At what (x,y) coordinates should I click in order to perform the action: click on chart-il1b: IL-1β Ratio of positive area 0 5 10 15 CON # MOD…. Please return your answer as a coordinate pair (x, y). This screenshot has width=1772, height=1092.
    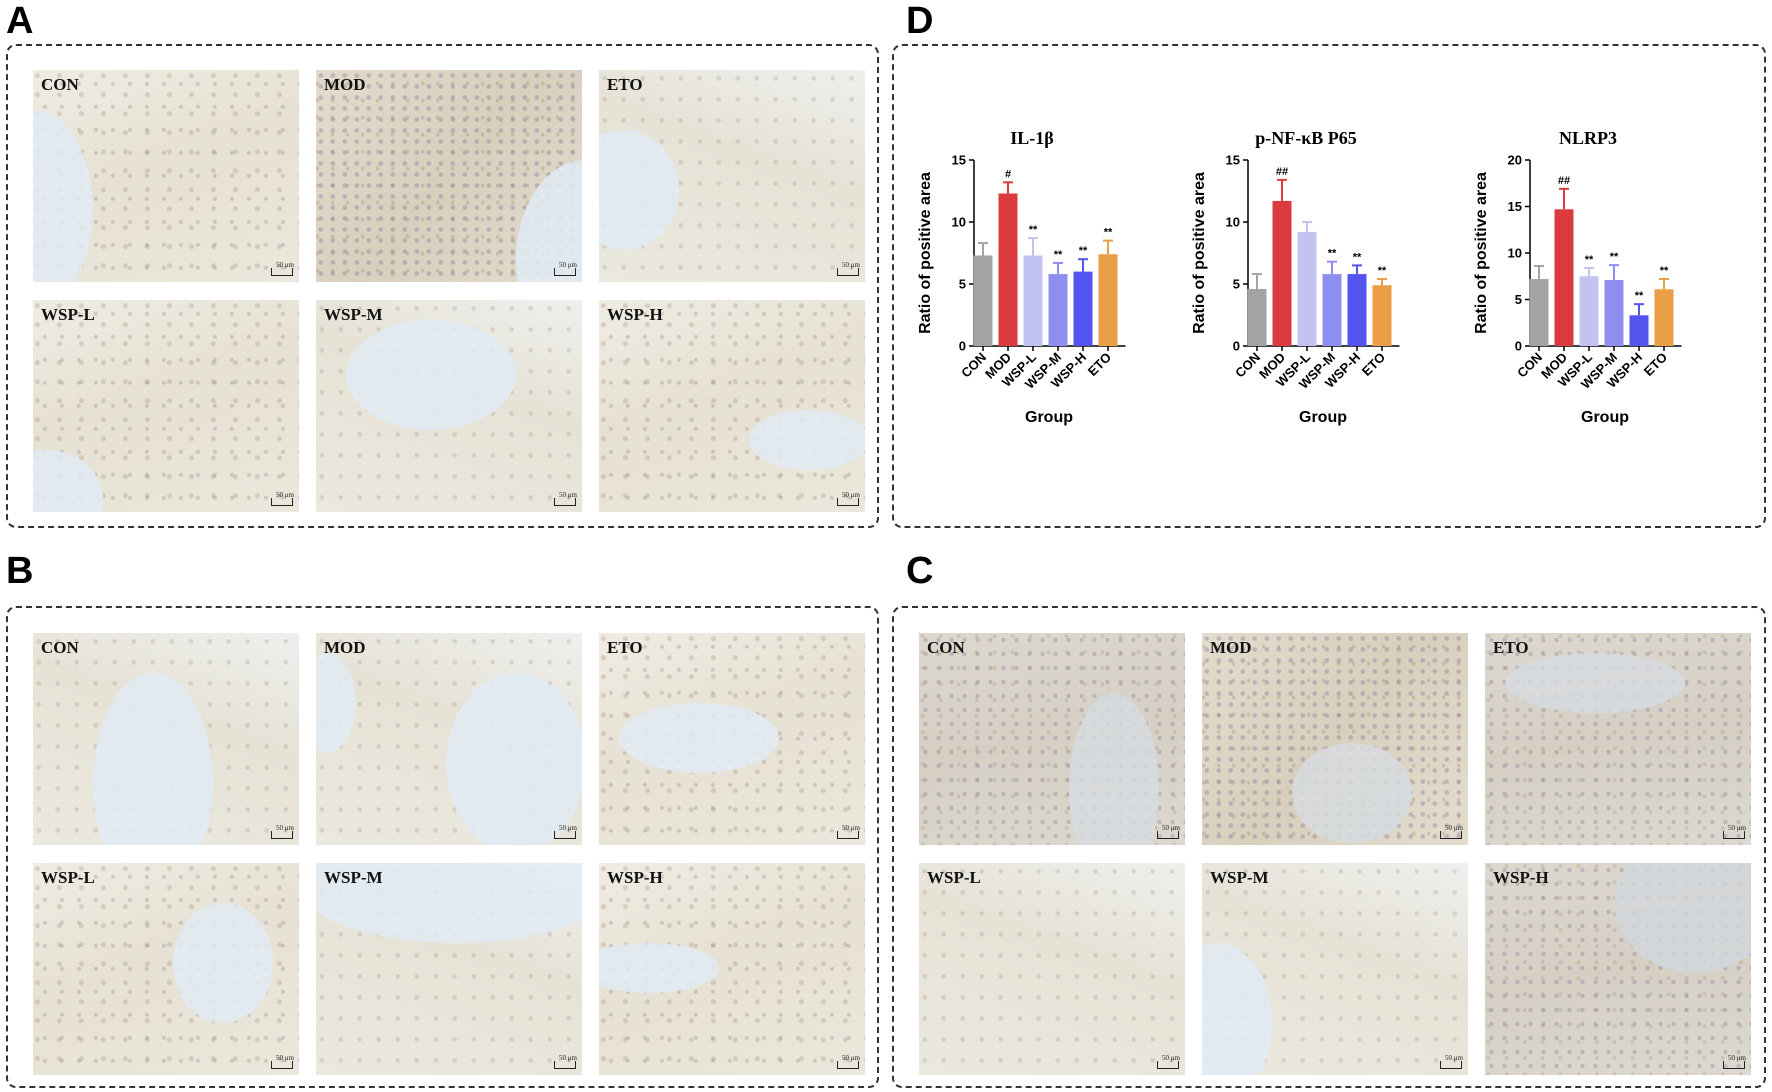
    Looking at the image, I should click on (1047, 309).